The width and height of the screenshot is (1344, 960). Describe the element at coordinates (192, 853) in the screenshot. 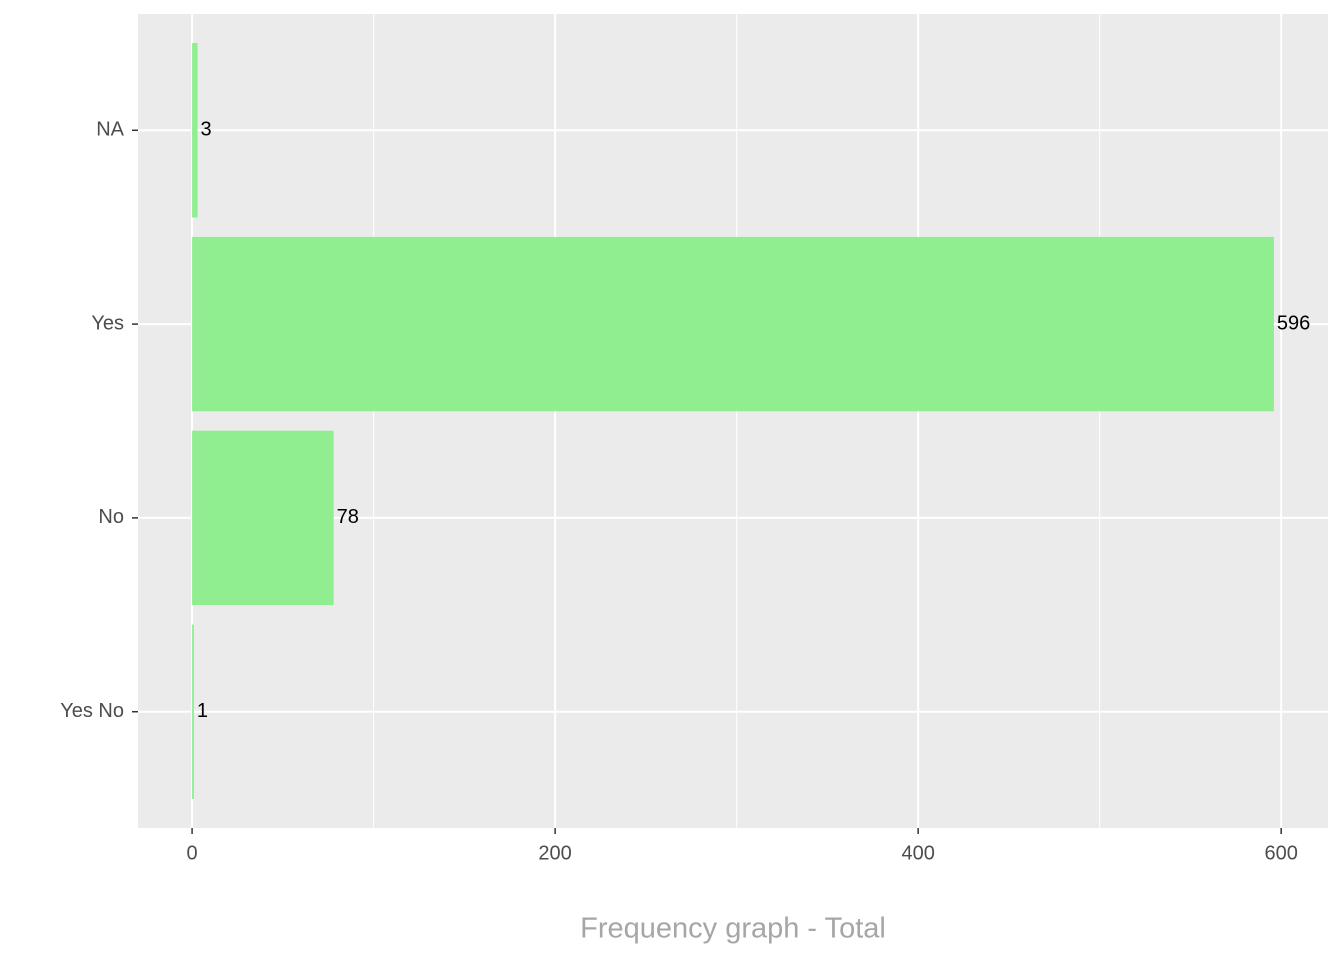

I see `x-tick-label: 0` at that location.